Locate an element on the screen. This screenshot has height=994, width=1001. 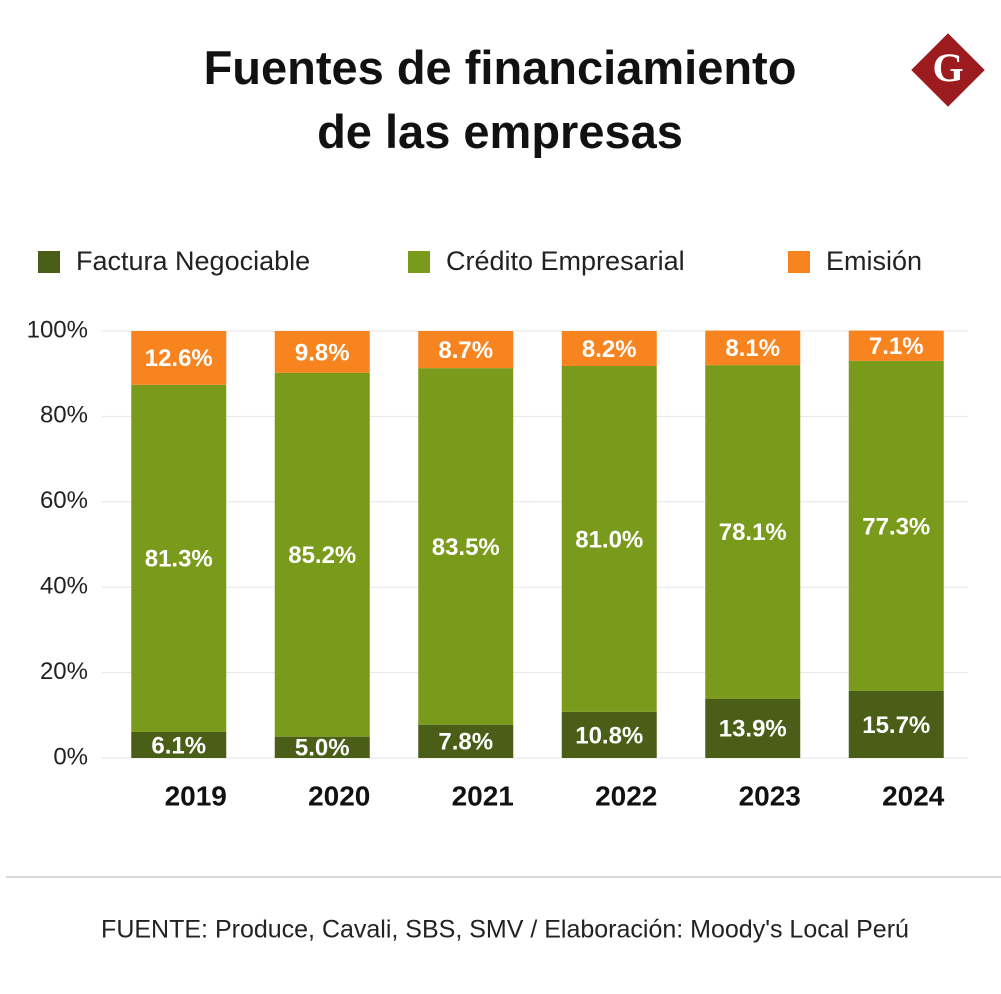
x-tick-label: 2020 is located at coordinates (339, 795).